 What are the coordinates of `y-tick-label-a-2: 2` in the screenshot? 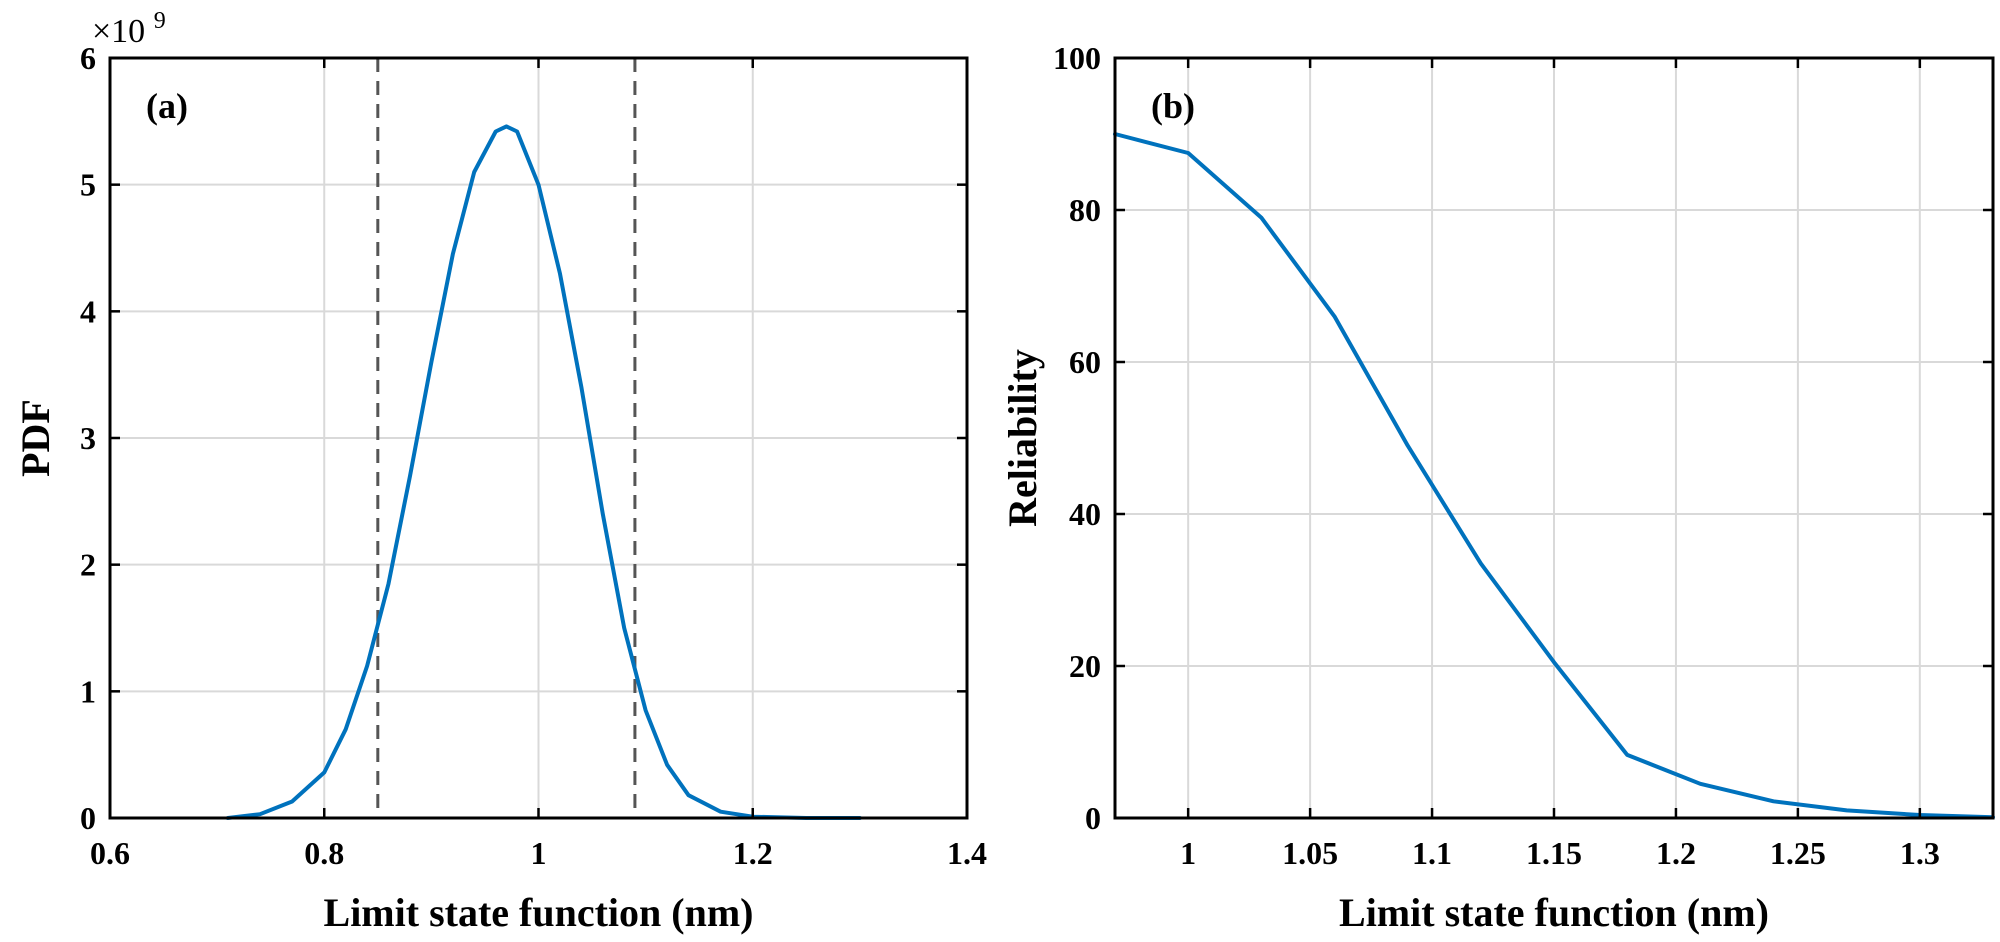 It's located at (88, 565).